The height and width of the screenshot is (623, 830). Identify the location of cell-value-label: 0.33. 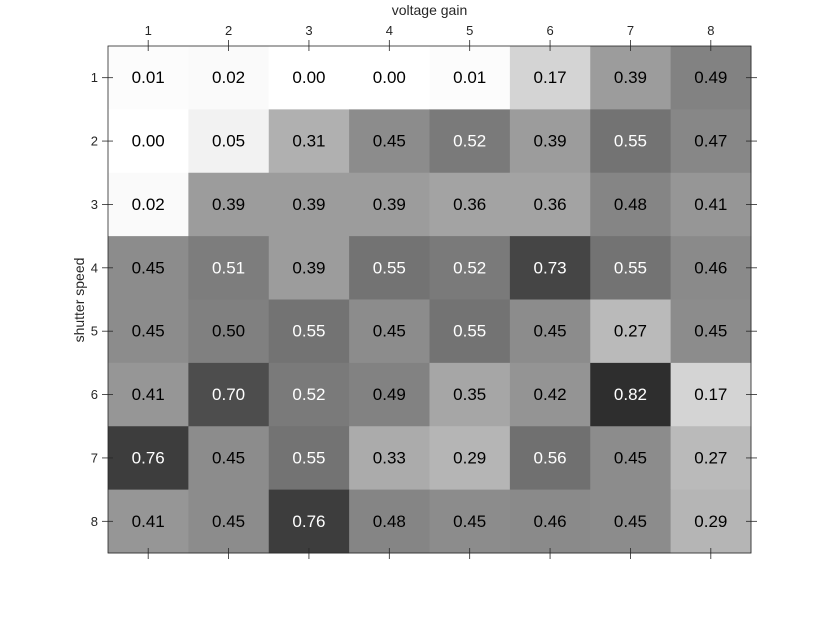
(389, 457).